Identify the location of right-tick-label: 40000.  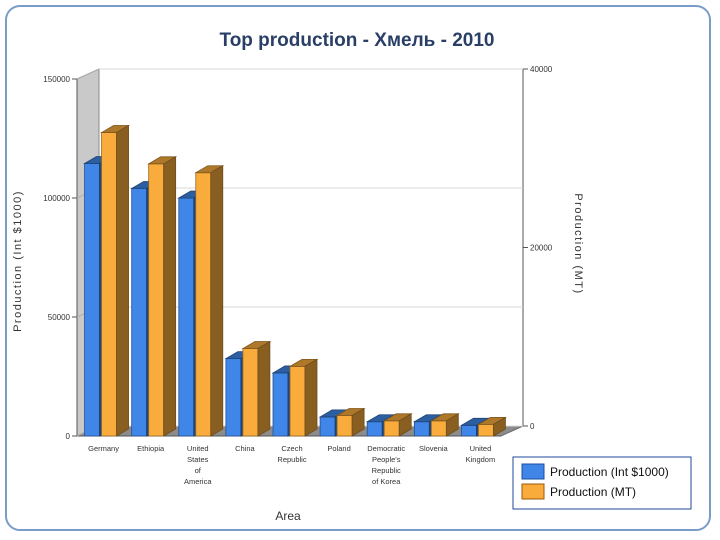
(541, 69).